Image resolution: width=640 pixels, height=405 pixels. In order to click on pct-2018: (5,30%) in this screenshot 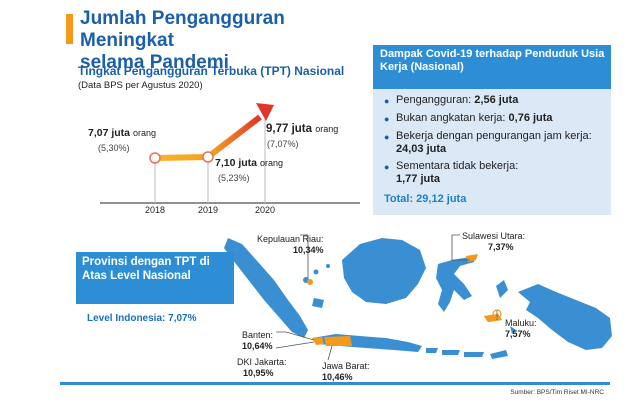, I will do `click(114, 148)`.